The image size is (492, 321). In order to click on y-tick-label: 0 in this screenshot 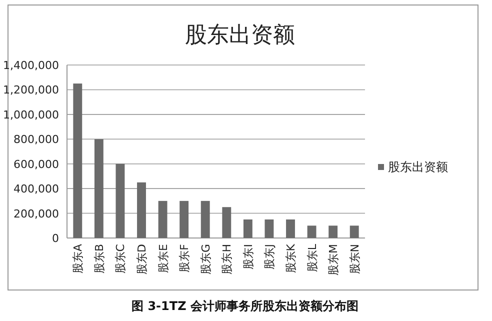, I will do `click(55, 238)`.